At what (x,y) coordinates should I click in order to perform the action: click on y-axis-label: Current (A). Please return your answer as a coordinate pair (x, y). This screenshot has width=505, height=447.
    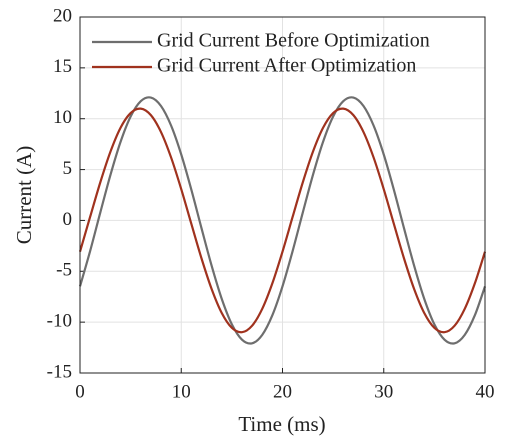
    Looking at the image, I should click on (24, 195).